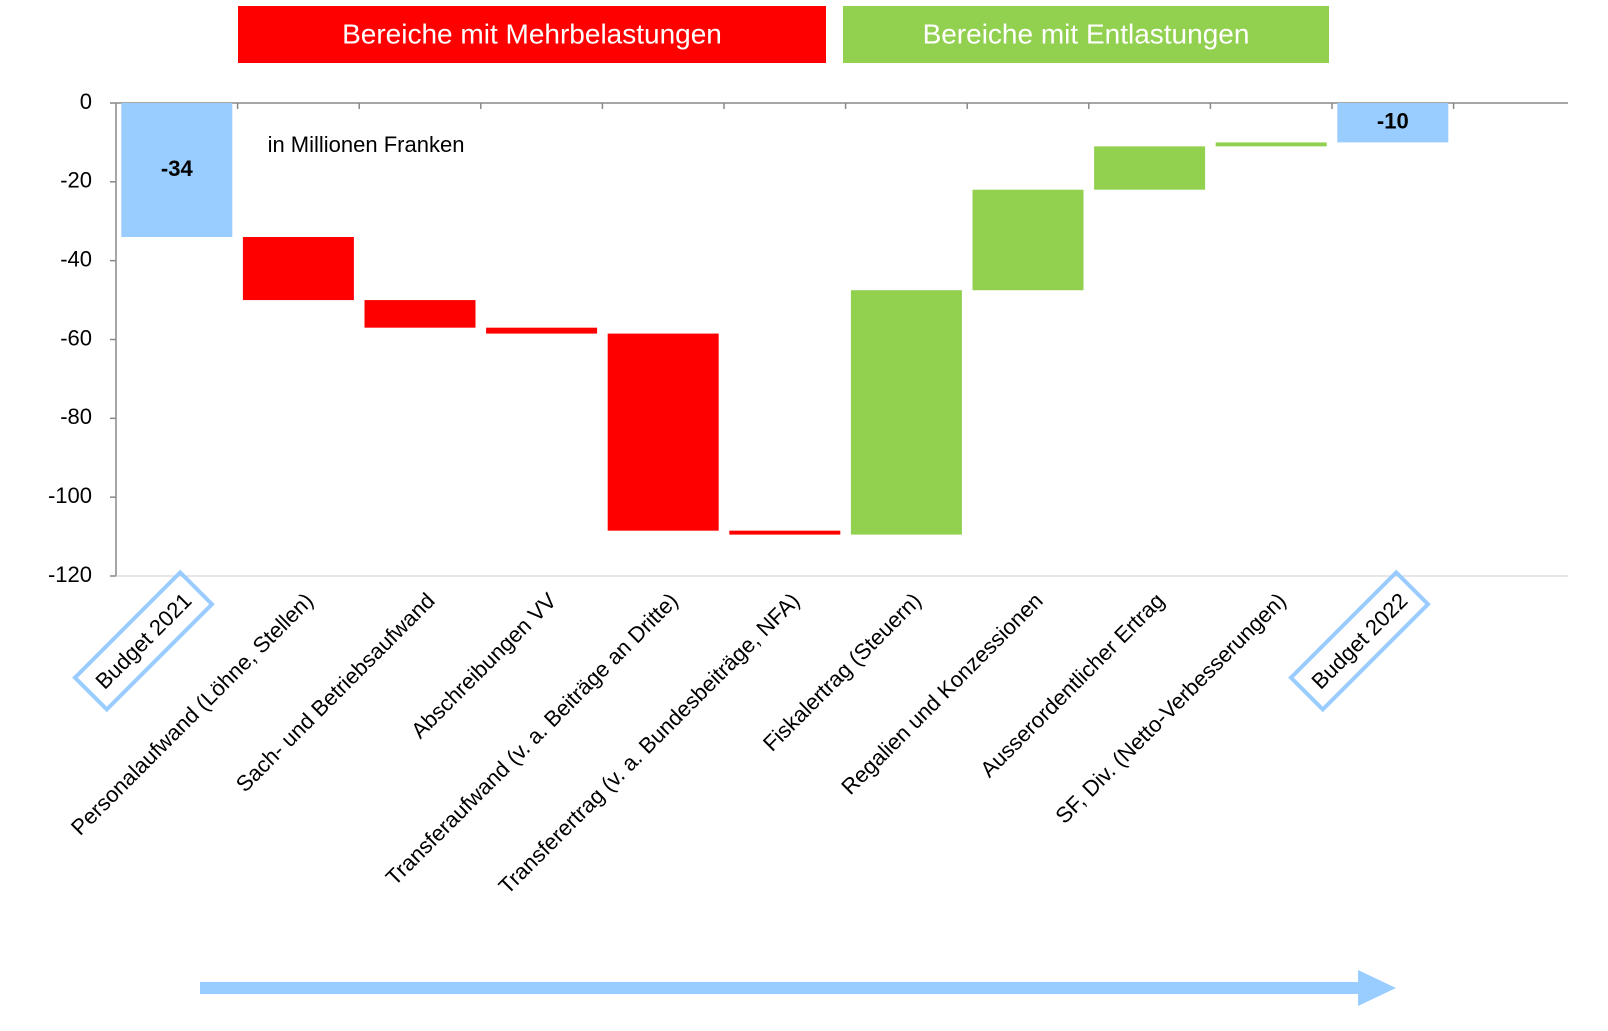 The image size is (1608, 1031). I want to click on x-tick-label-group: SF, Div. (Netto-Verbesserungen), so click(1170, 708).